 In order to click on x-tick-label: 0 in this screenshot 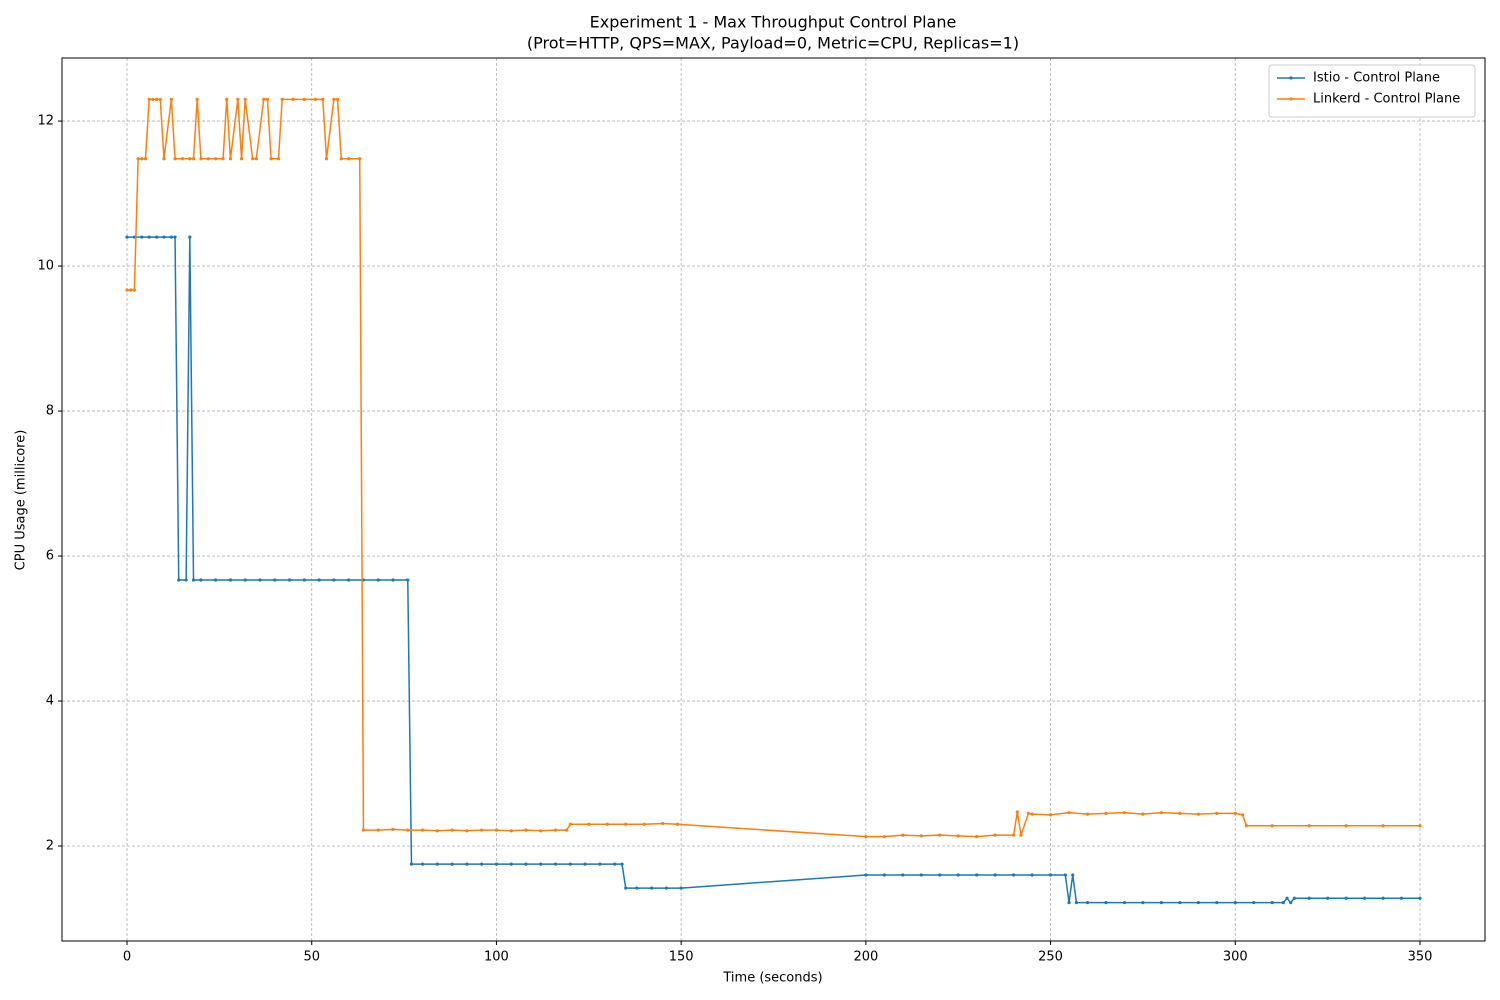, I will do `click(127, 957)`.